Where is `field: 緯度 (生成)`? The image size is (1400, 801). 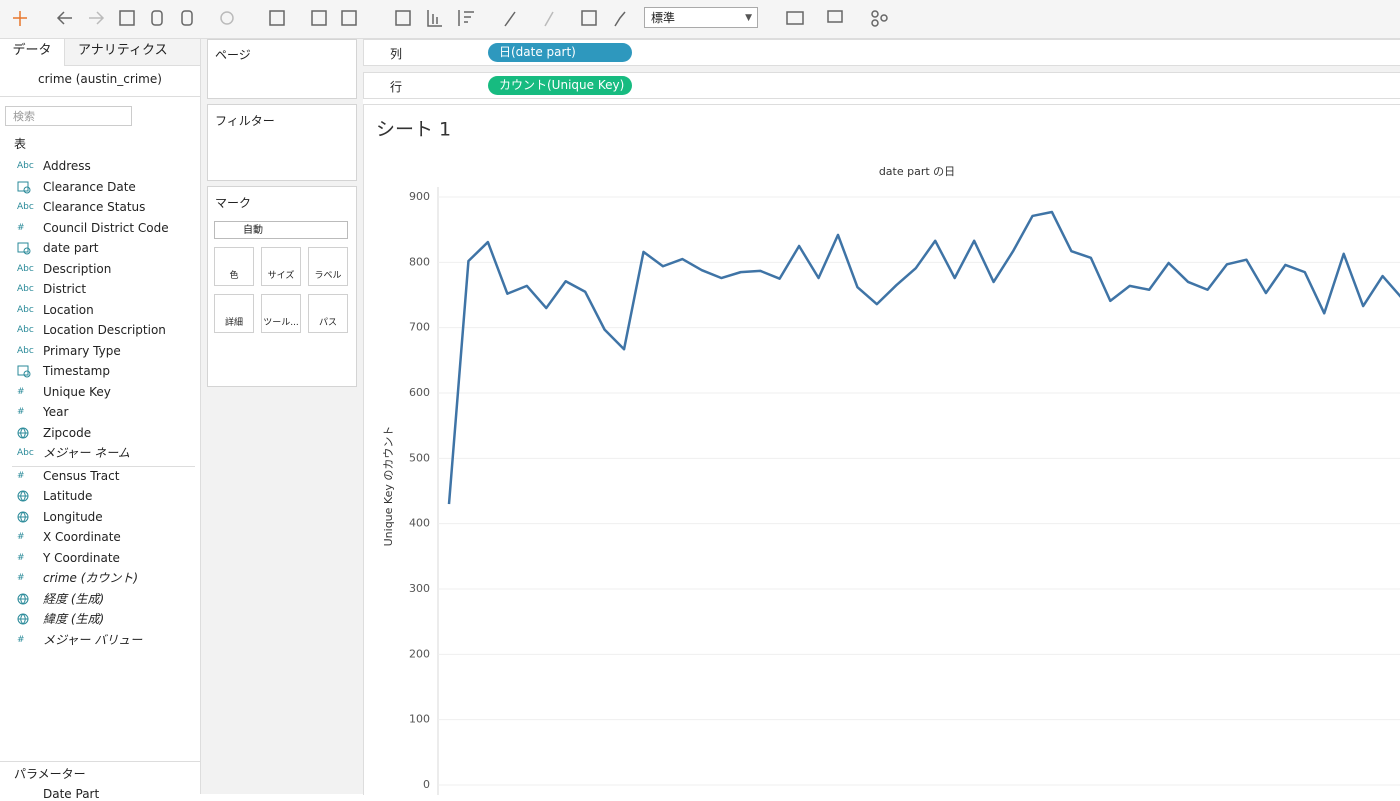
field: 緯度 (生成) is located at coordinates (100, 619).